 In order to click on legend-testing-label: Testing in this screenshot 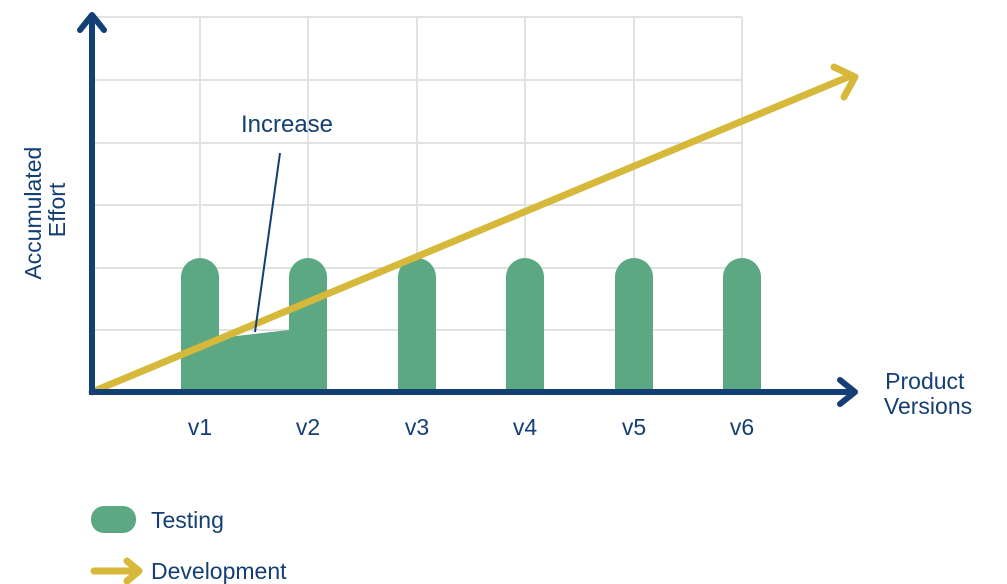, I will do `click(187, 520)`.